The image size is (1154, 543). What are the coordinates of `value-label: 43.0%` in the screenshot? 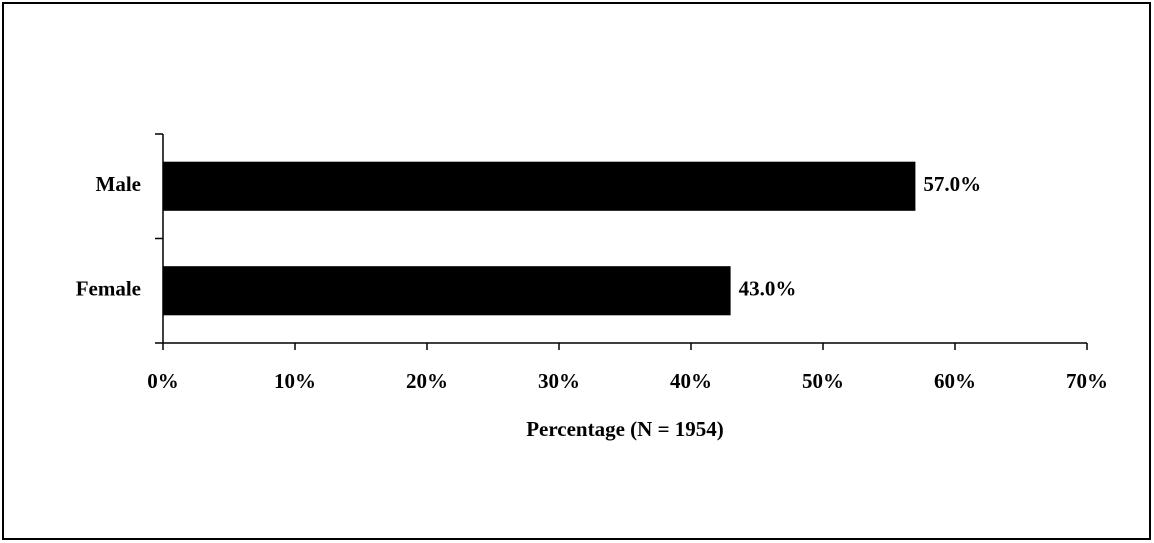 It's located at (768, 289).